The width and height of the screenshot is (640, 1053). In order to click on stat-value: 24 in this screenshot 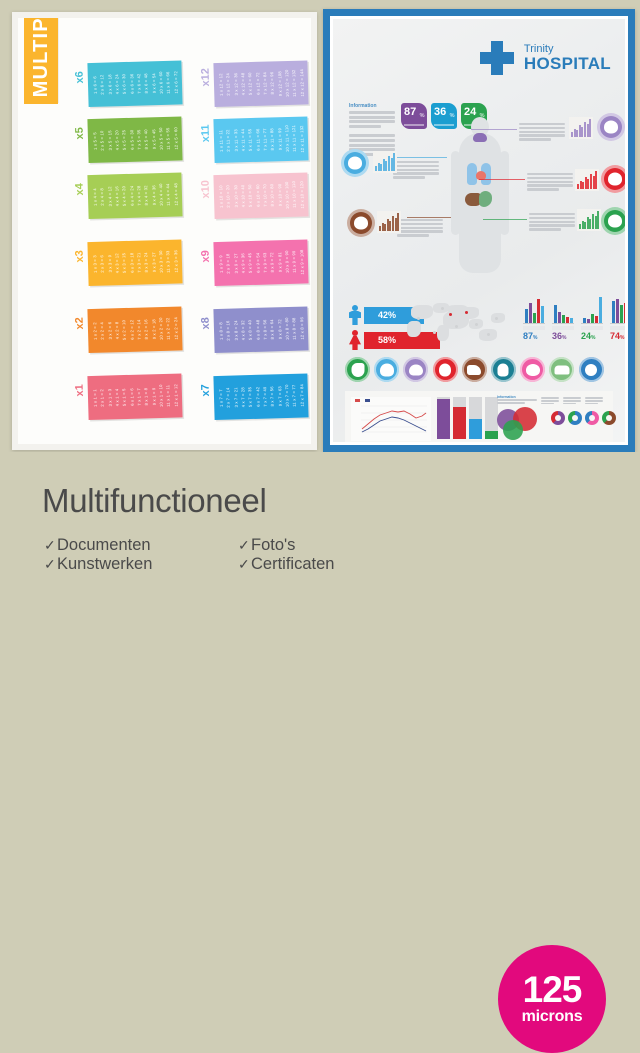, I will do `click(470, 112)`.